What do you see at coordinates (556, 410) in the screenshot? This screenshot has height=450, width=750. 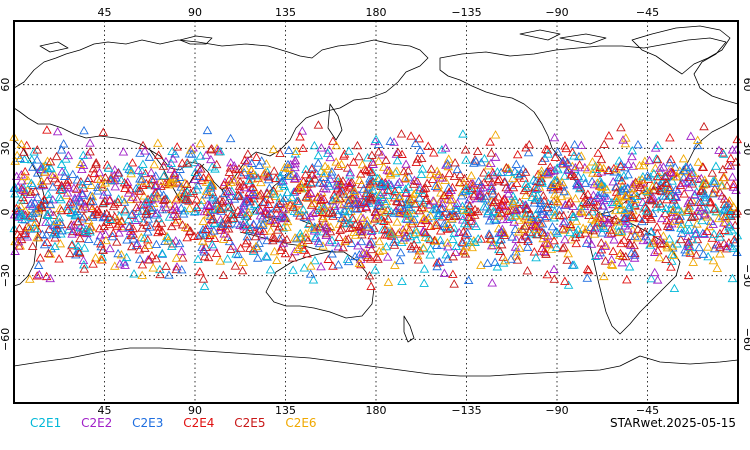 I see `bottom-lon-label: −90` at bounding box center [556, 410].